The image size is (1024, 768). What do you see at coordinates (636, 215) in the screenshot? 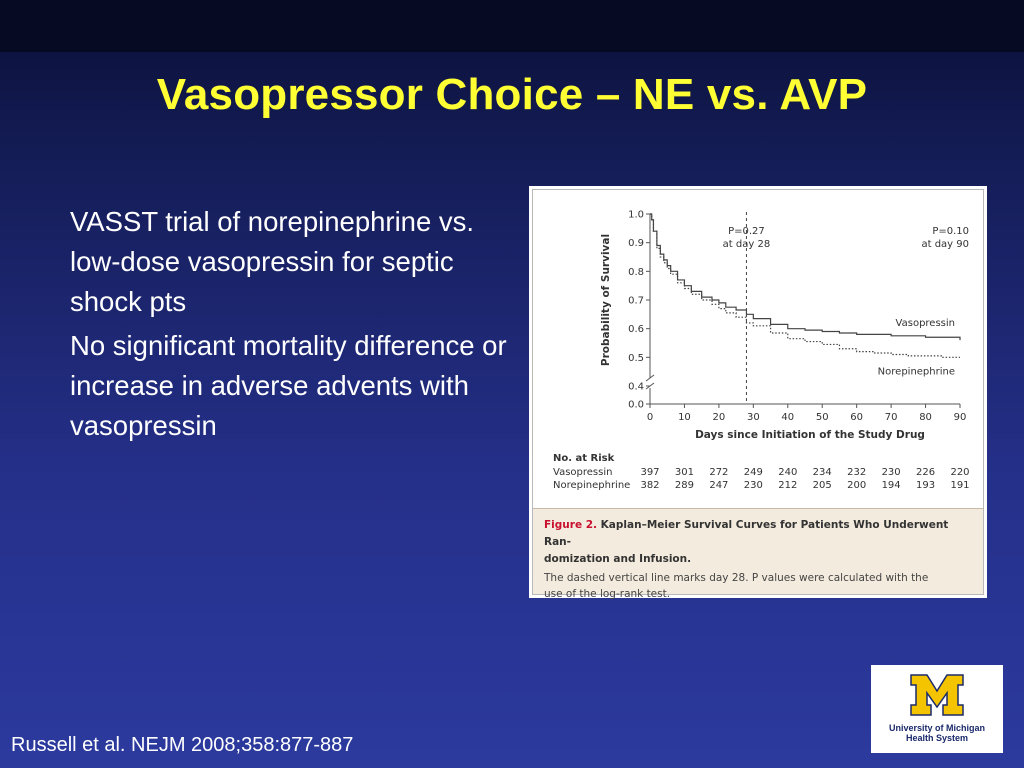
I see `y-tick-label: 1.0` at bounding box center [636, 215].